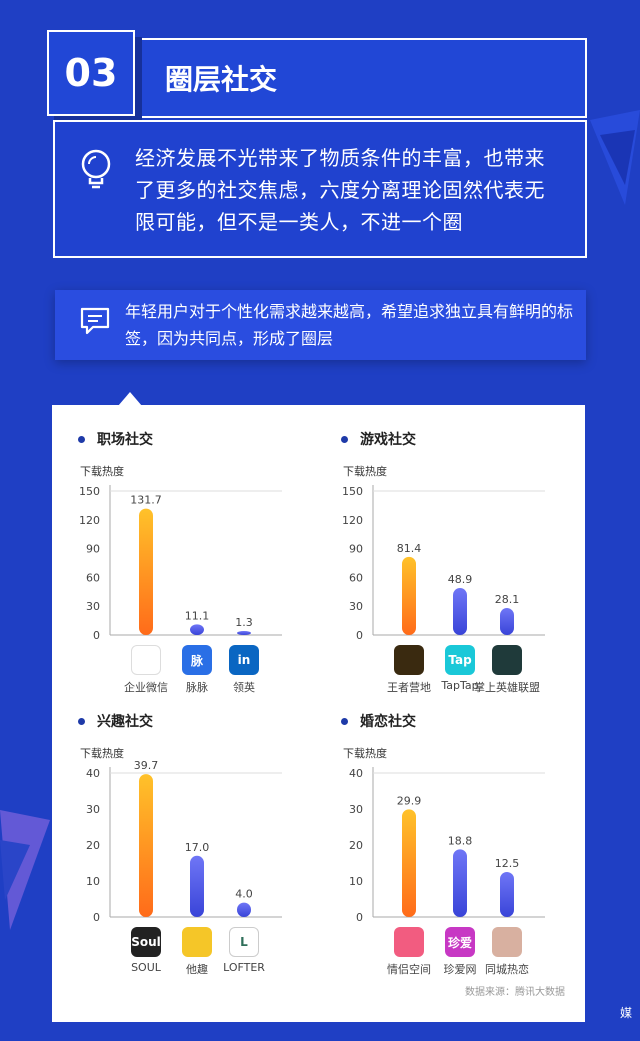 Image resolution: width=640 pixels, height=1041 pixels. I want to click on value-label: 12.5, so click(507, 863).